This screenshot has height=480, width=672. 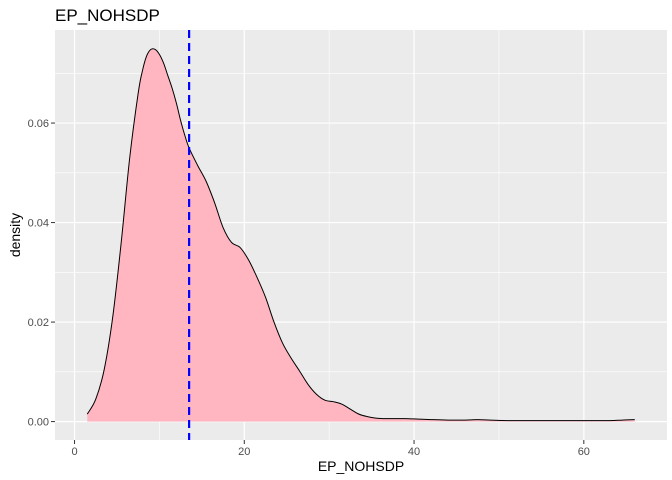 I want to click on x-axis: 0 20 40 60, so click(x=330, y=449).